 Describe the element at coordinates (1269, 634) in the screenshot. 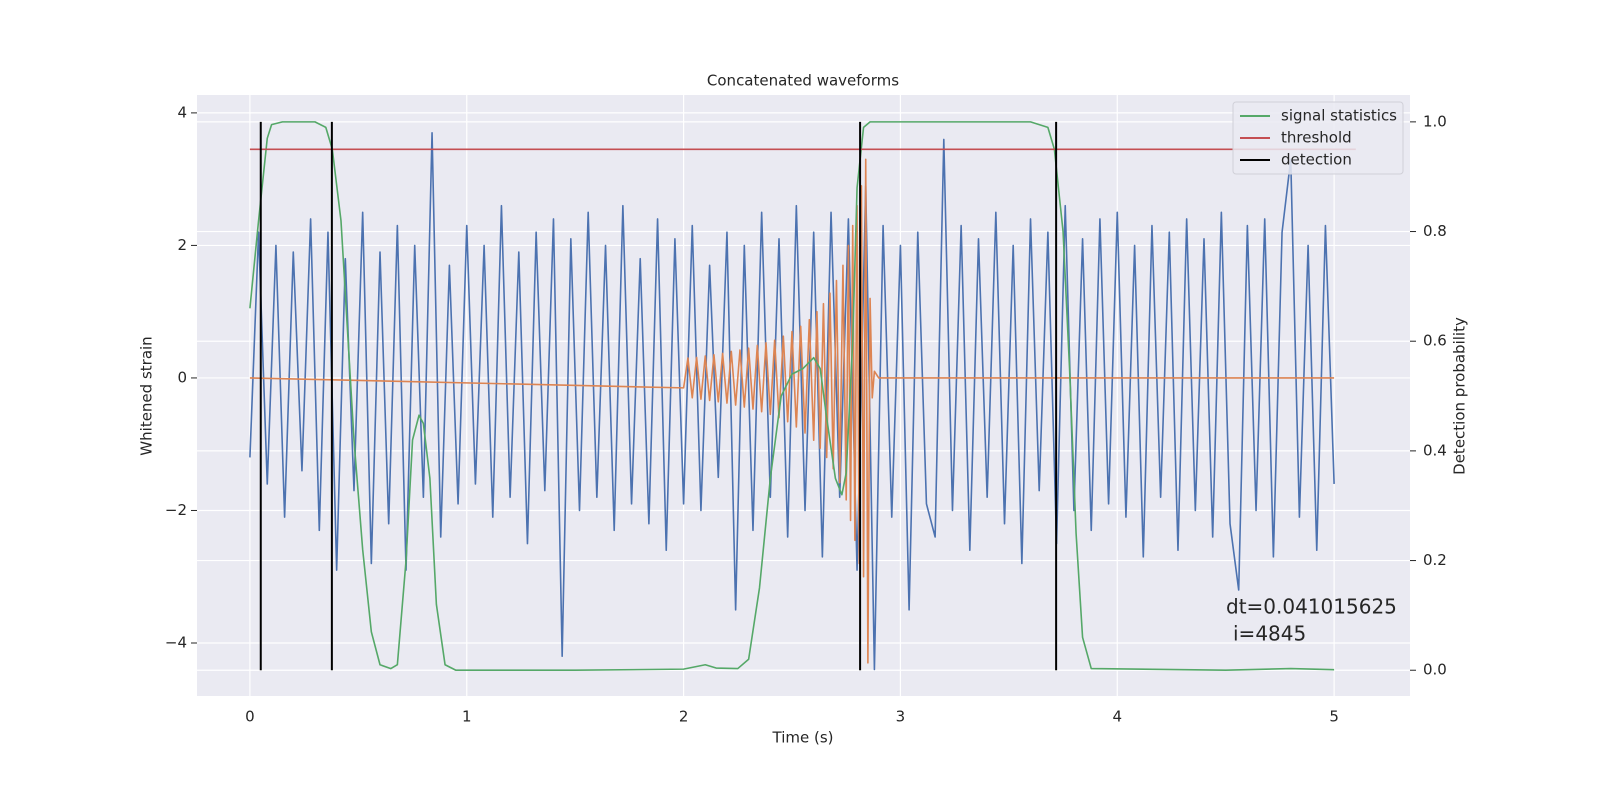

I see `annotation: i=4845` at that location.